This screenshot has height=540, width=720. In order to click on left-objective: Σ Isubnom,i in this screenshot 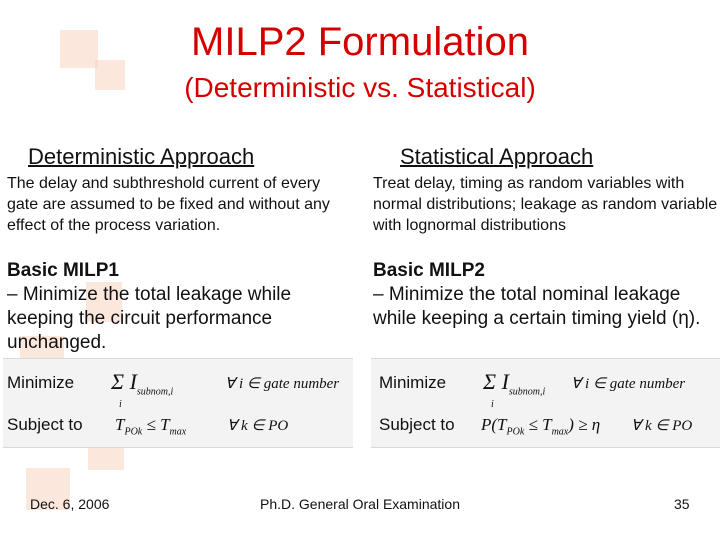, I will do `click(142, 383)`.